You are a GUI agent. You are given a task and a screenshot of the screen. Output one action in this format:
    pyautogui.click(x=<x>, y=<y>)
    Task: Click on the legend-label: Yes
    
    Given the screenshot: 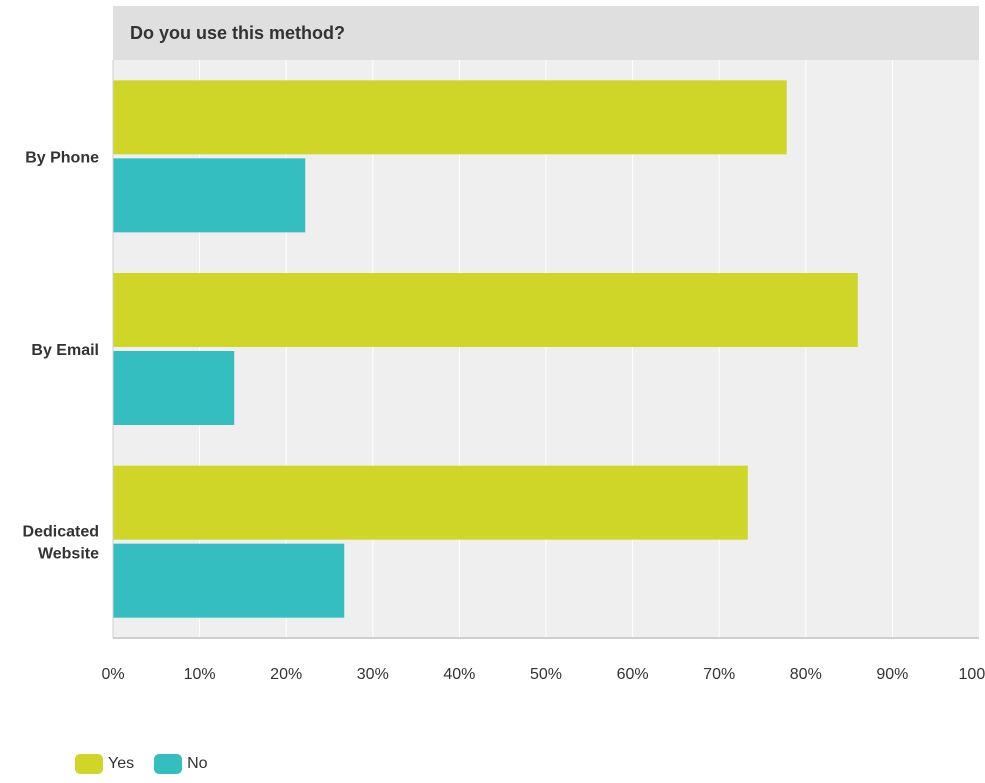 What is the action you would take?
    pyautogui.click(x=121, y=763)
    